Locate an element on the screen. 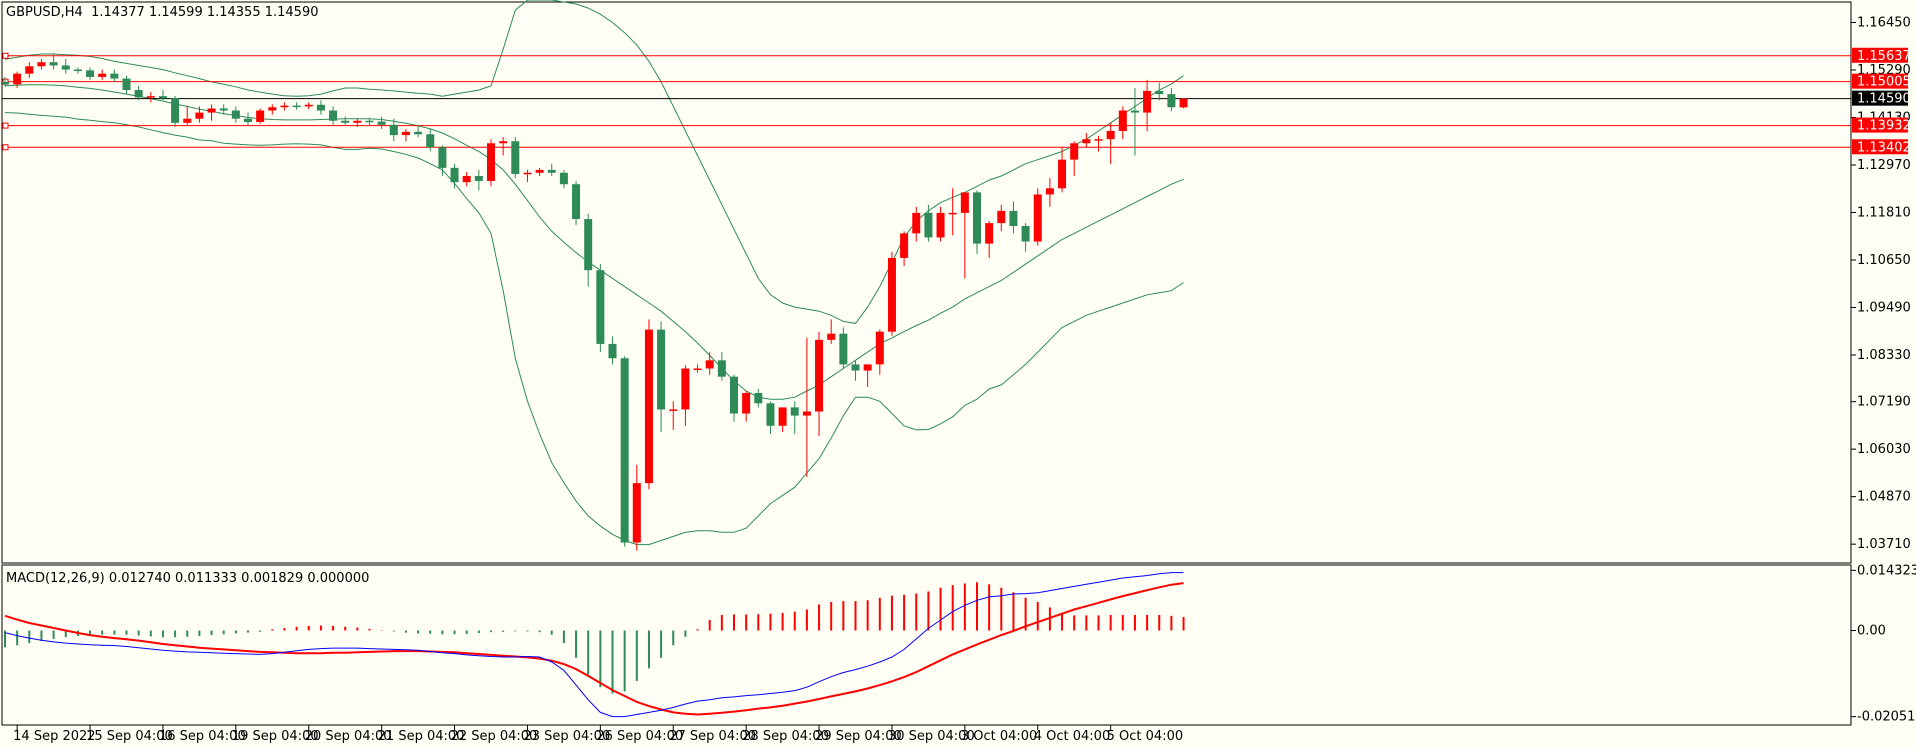  macd-axis: 0.014323 0.00 -0.020512 is located at coordinates (1883, 644).